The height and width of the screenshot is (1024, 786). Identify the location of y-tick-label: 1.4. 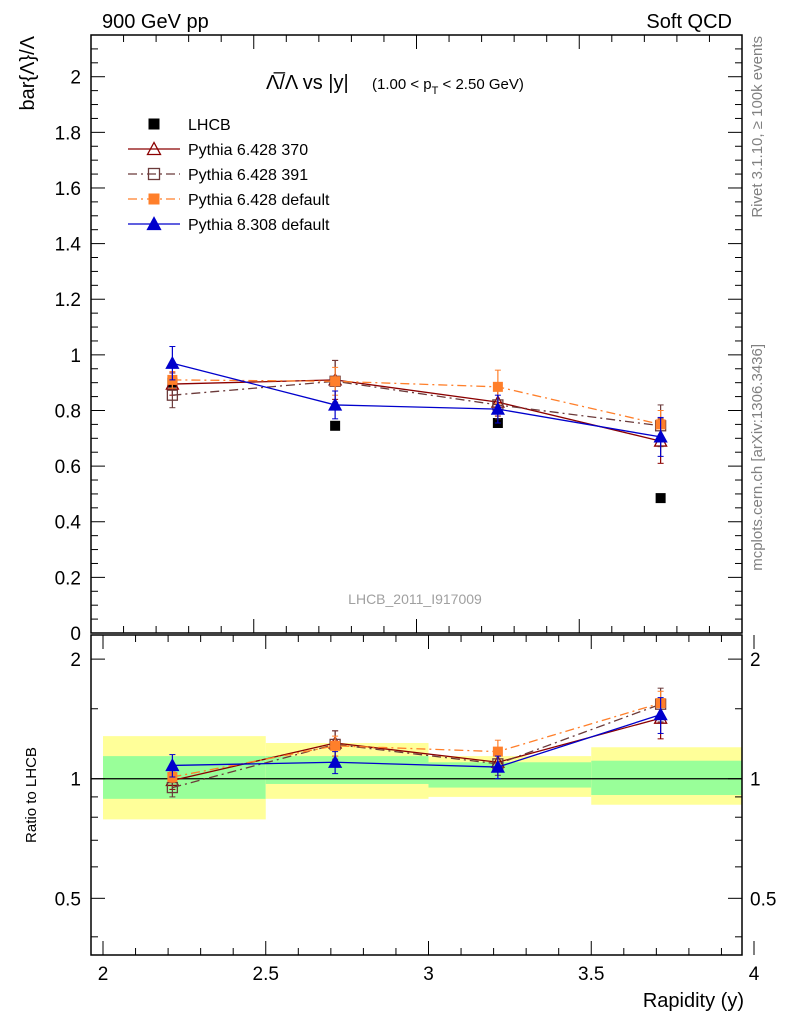
(68, 245).